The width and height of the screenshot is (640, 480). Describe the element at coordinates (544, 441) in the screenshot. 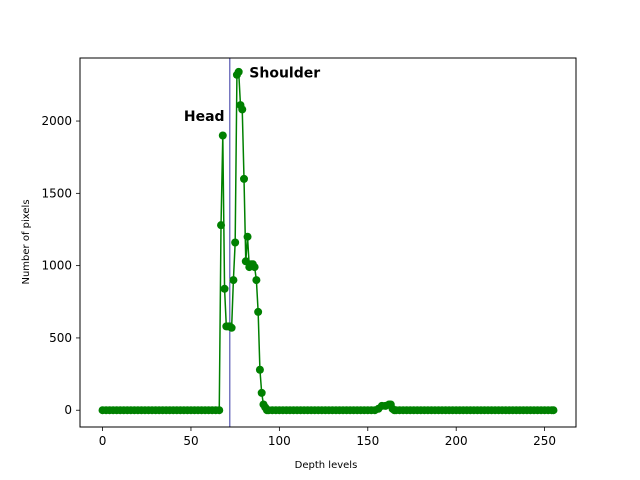

I see `x-tick-label: 250` at that location.